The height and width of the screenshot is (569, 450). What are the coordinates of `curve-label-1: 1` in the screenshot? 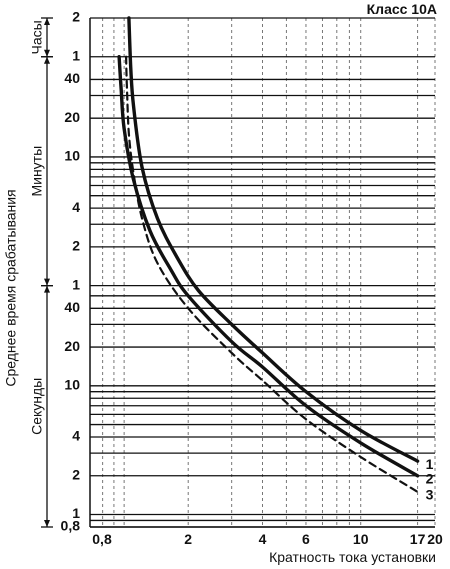 It's located at (430, 464).